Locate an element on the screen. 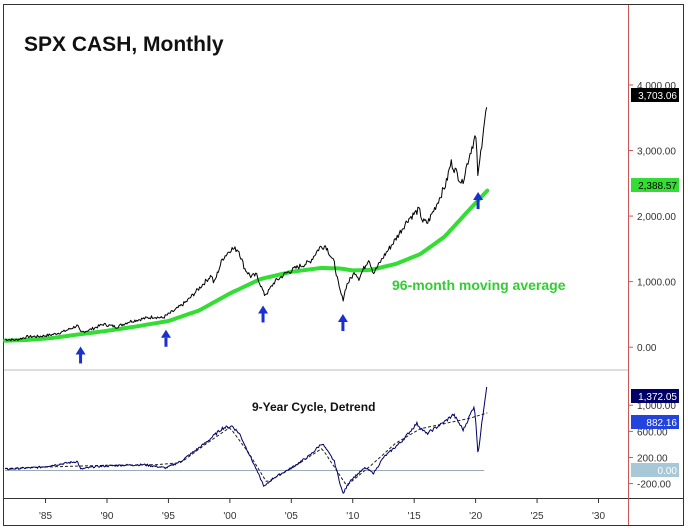  detrend-y-tick-label: -200.00 is located at coordinates (654, 485).